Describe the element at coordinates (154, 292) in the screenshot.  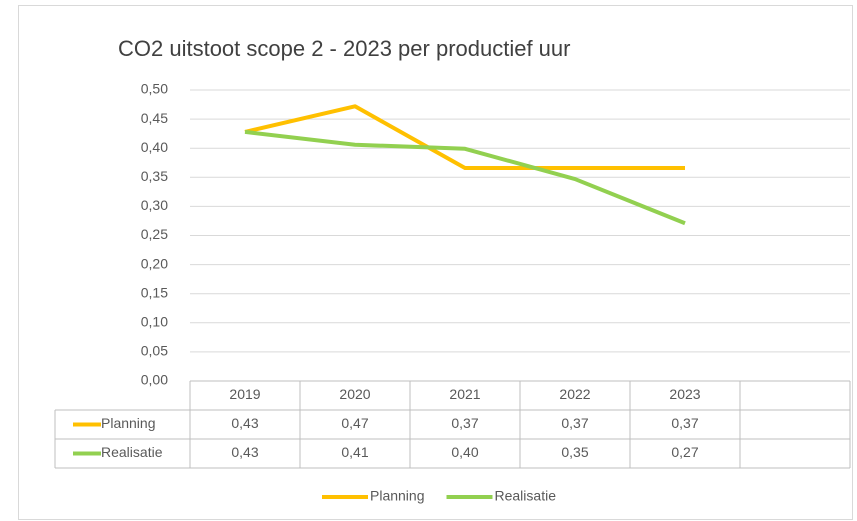
I see `y-tick-label: 0,15` at that location.